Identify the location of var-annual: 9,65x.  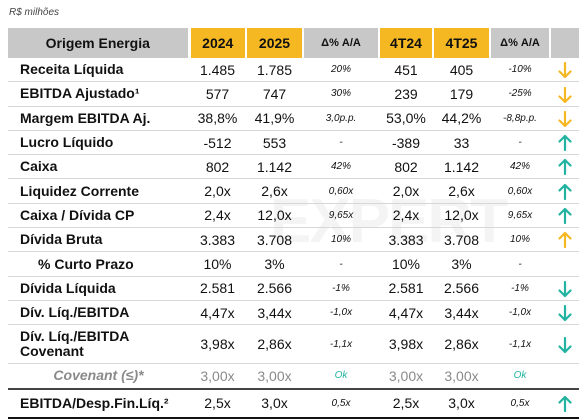
(341, 216).